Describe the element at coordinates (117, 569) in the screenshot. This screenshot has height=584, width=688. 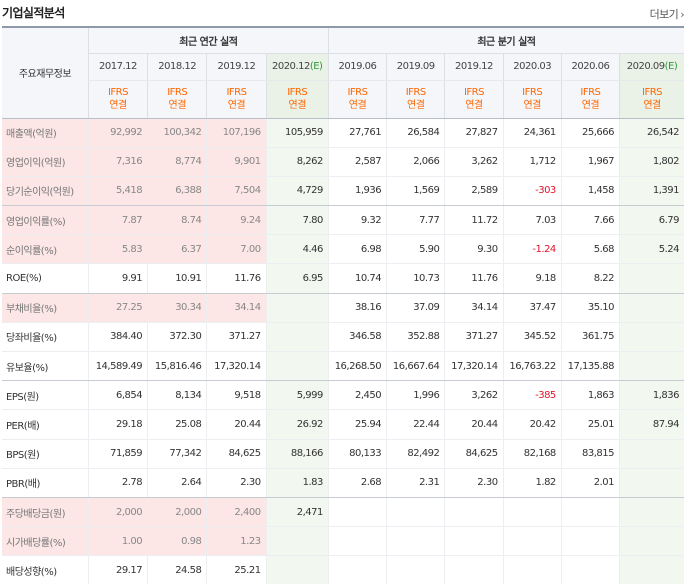
I see `value-cell: 29.17` at that location.